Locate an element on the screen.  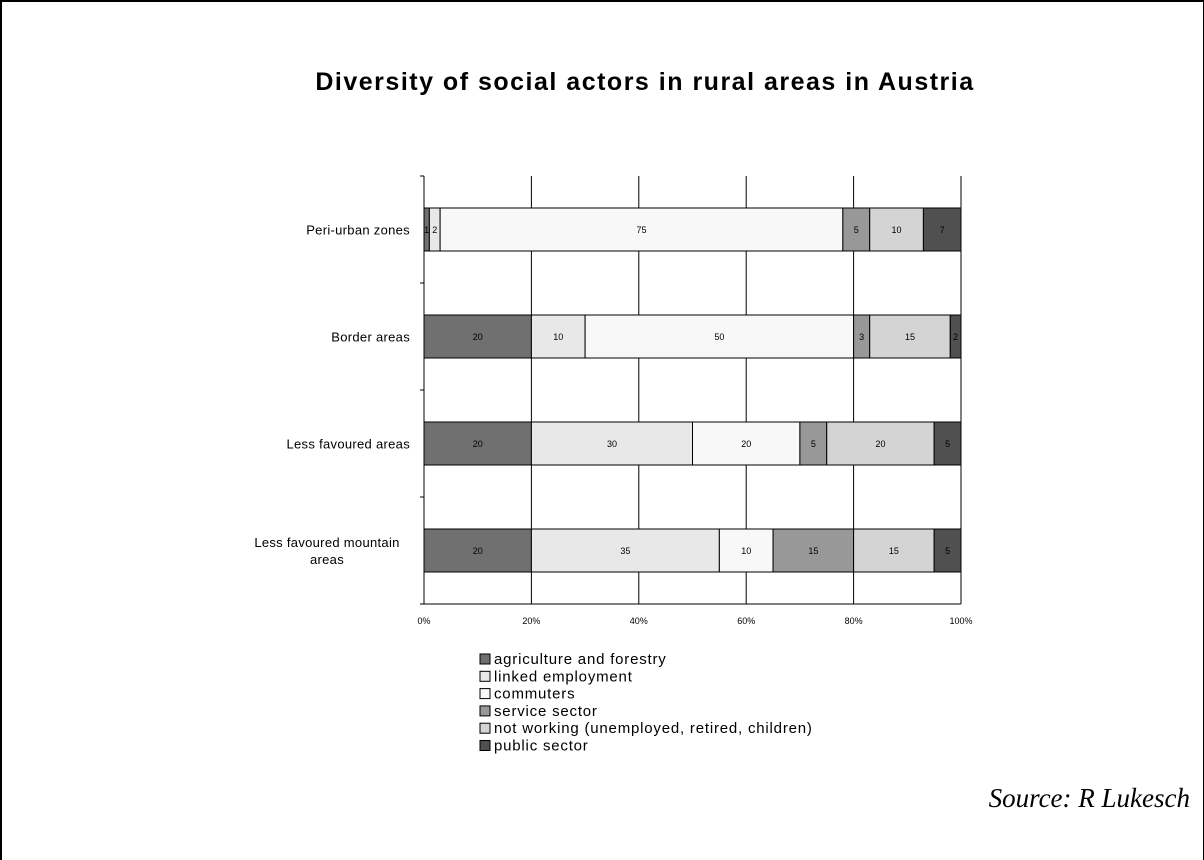
x-tick-label: 20% is located at coordinates (531, 621).